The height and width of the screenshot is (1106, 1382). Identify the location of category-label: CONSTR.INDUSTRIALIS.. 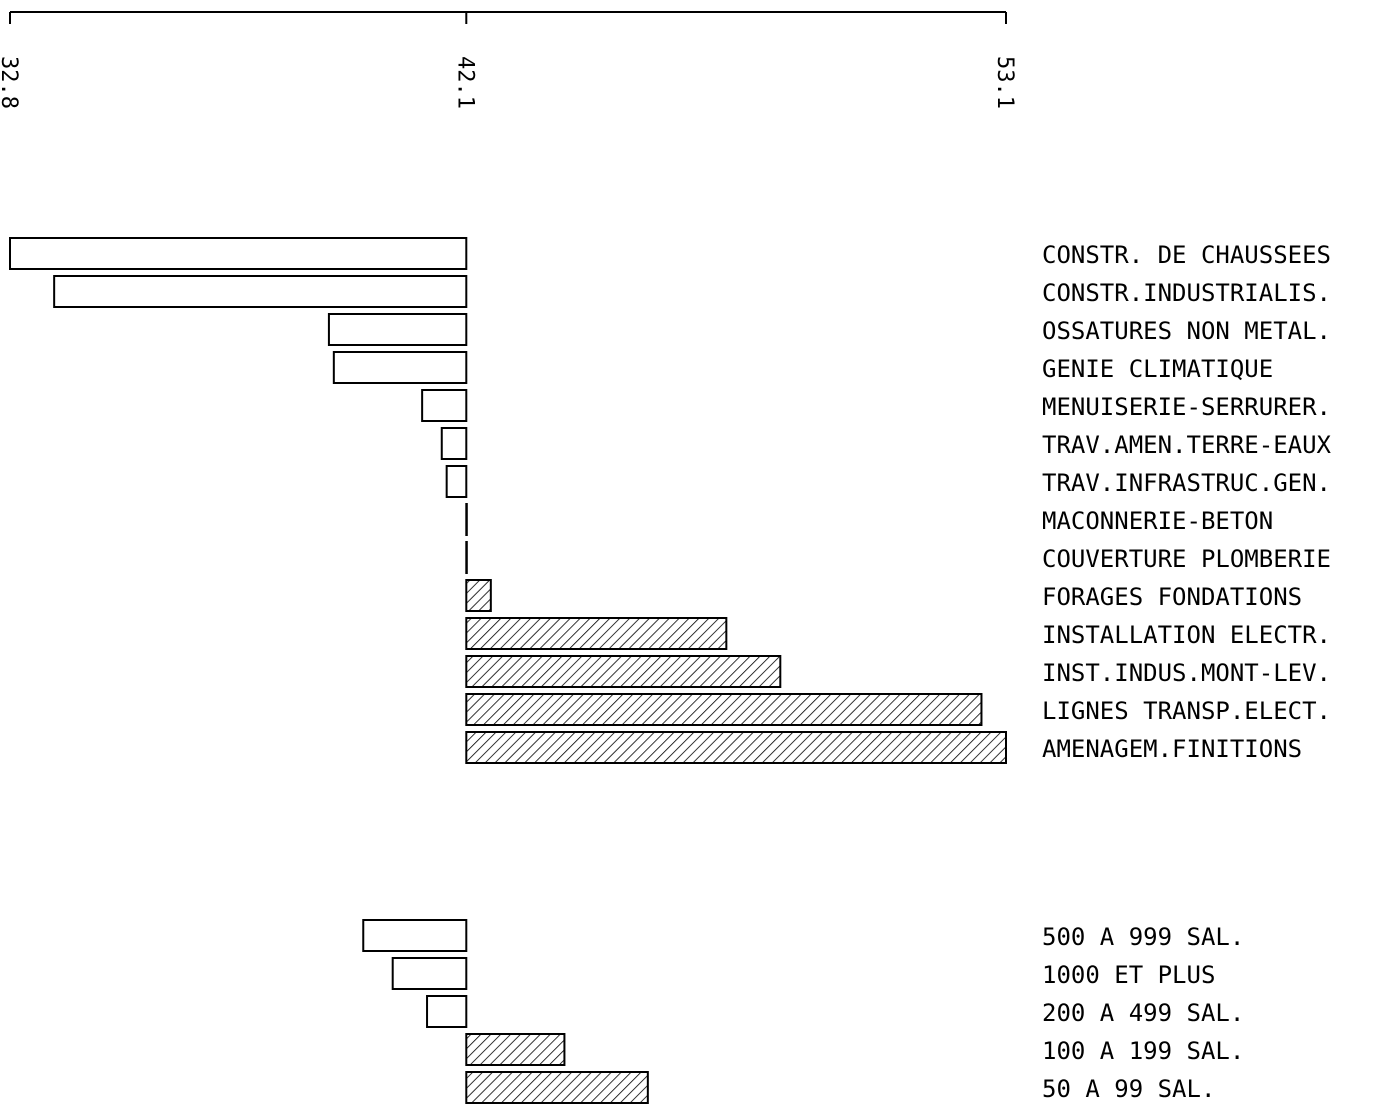
(1186, 293).